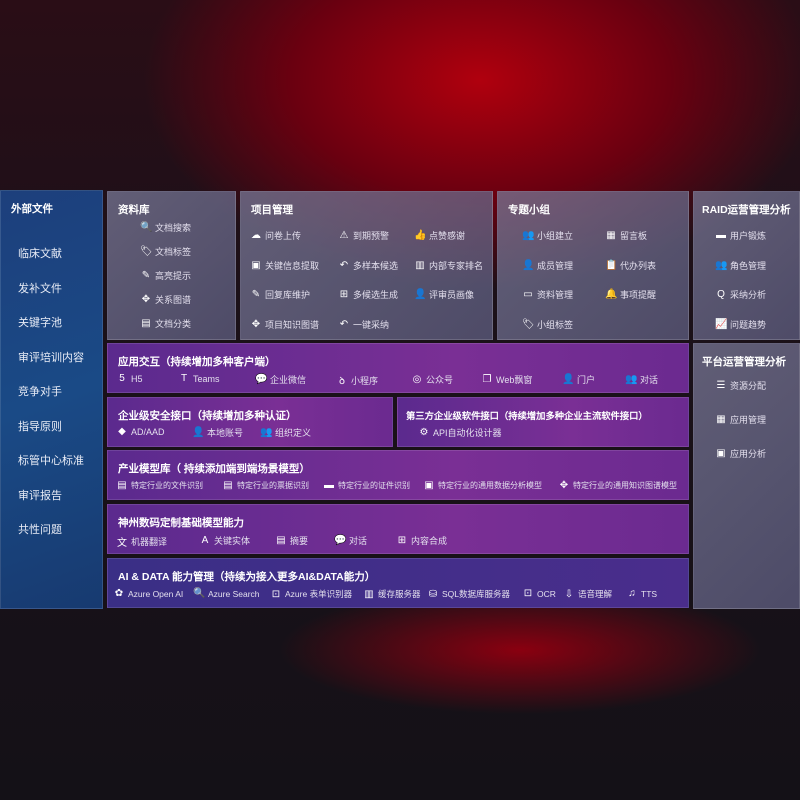 This screenshot has height=800, width=800. What do you see at coordinates (159, 485) in the screenshot?
I see `industry-item: ▤ 特定行业的文件识别` at bounding box center [159, 485].